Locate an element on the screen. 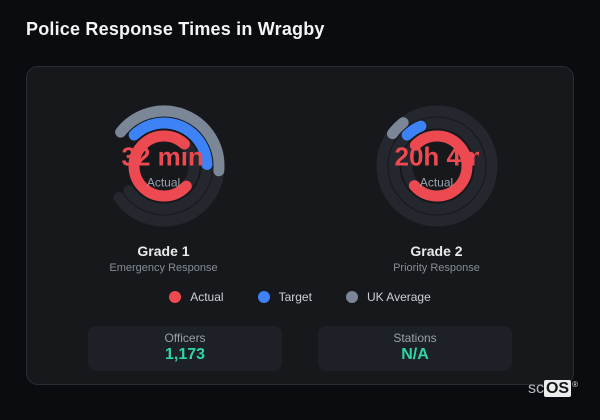 This screenshot has height=420, width=600. stat-label: Stations is located at coordinates (415, 338).